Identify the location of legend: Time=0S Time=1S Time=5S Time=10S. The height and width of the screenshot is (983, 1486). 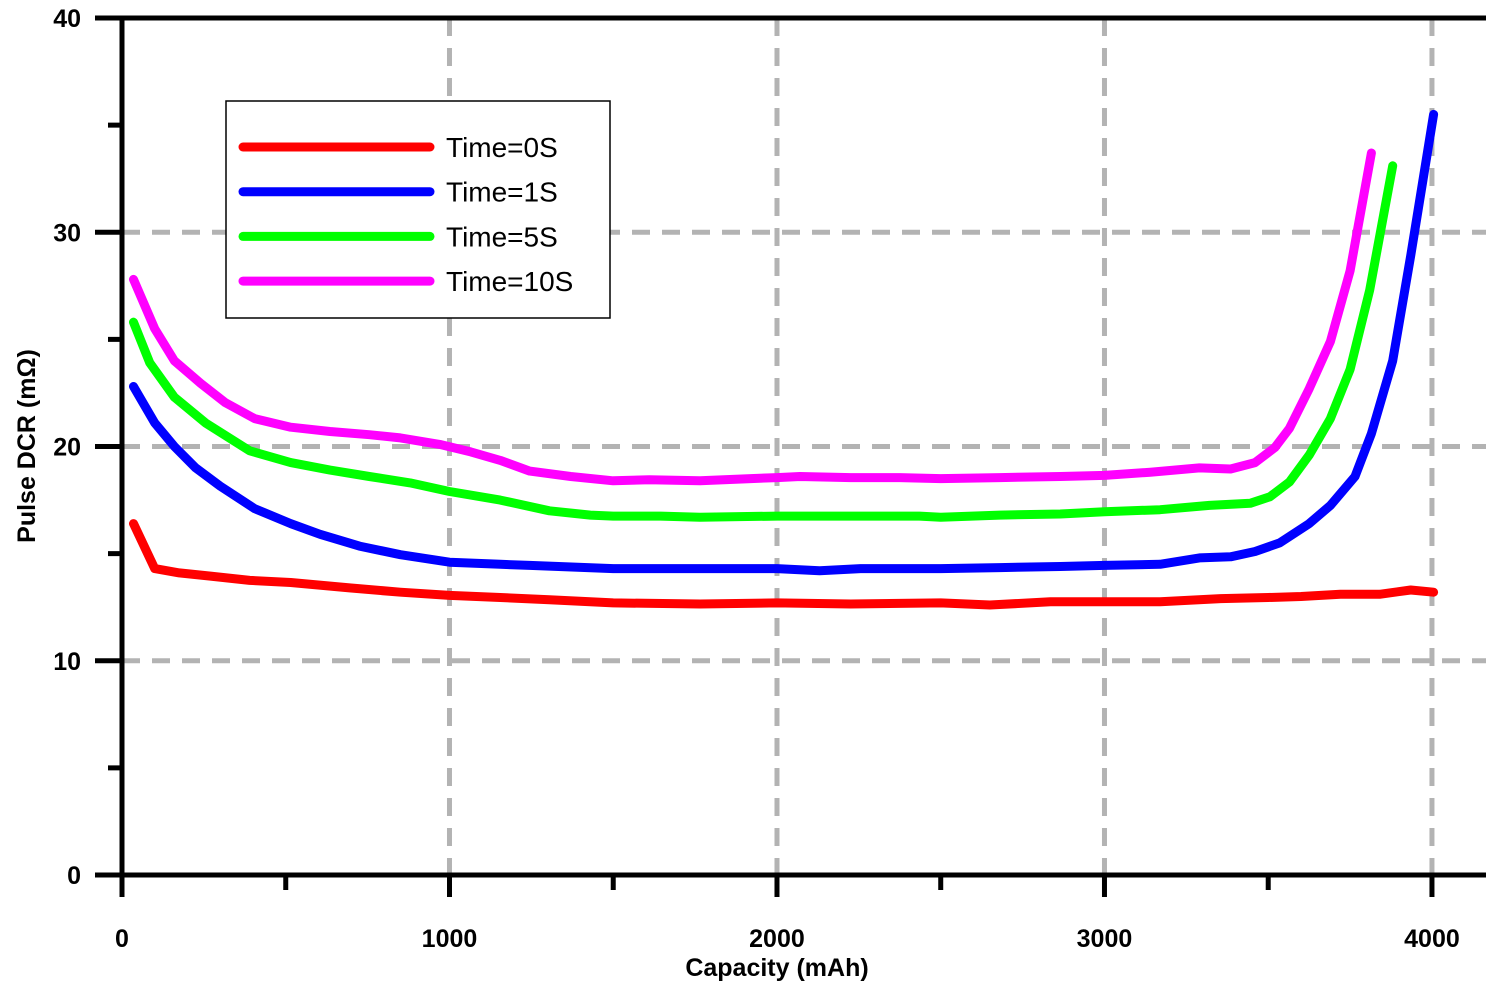
(418, 209).